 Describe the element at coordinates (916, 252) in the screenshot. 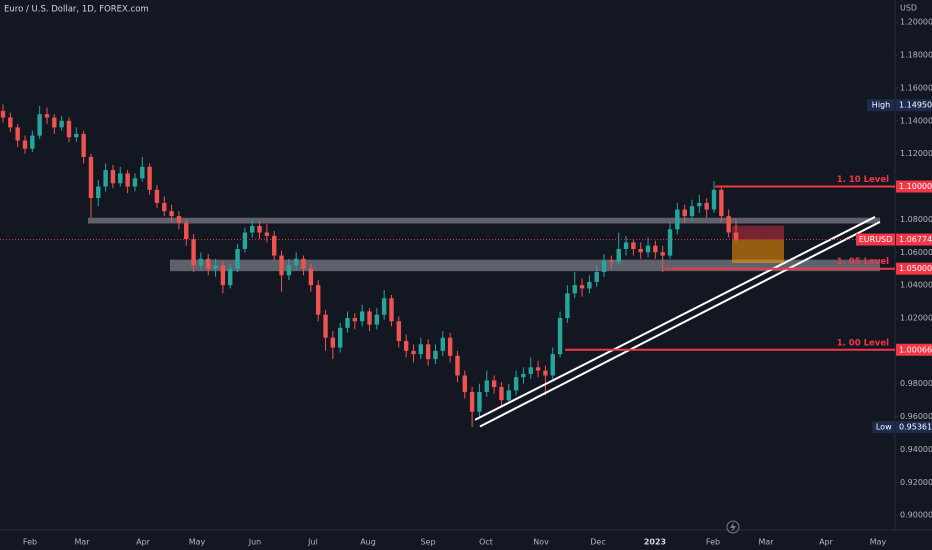

I see `y-tick-label: 1.06000` at that location.